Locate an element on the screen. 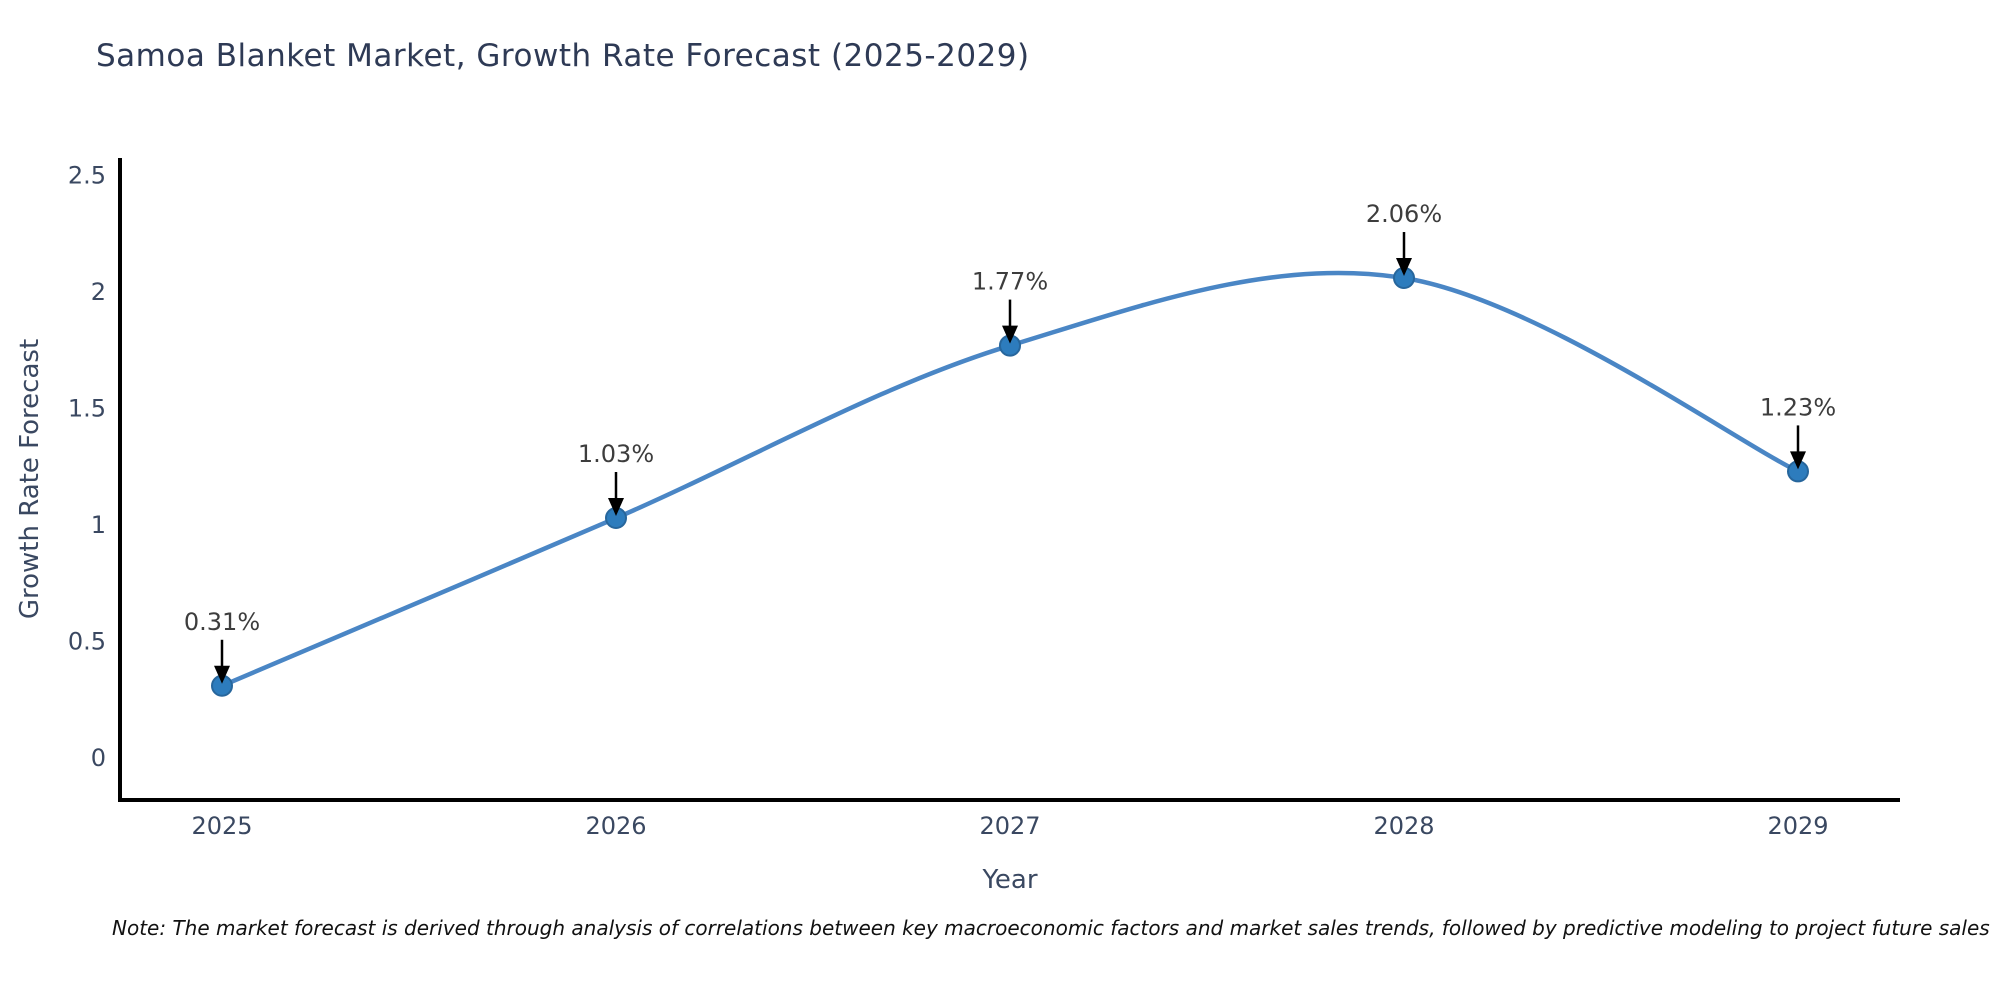  y-tick-label: 0 is located at coordinates (98, 758).